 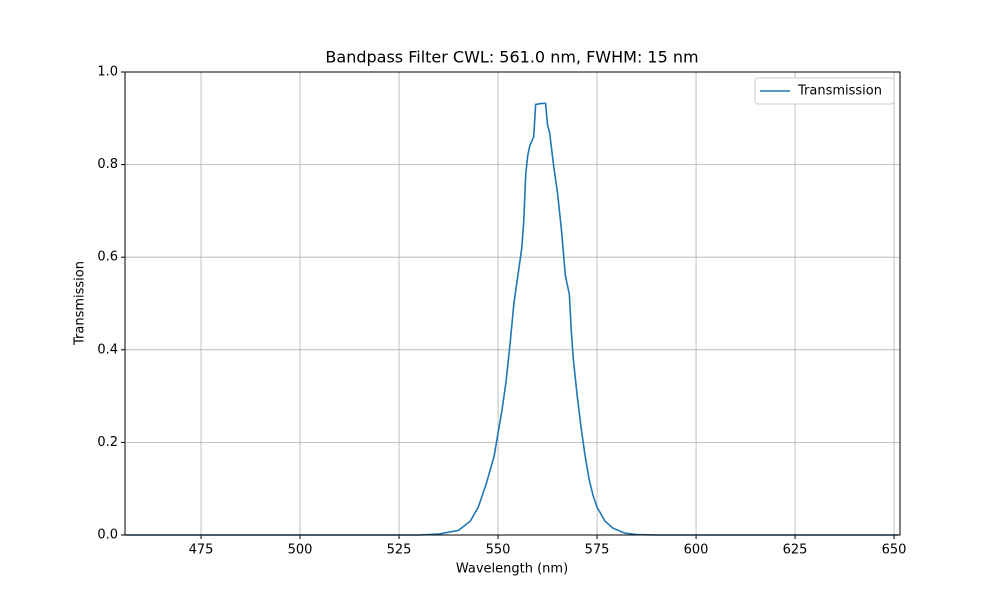 What do you see at coordinates (107, 164) in the screenshot?
I see `y-tick-label: 0.8` at bounding box center [107, 164].